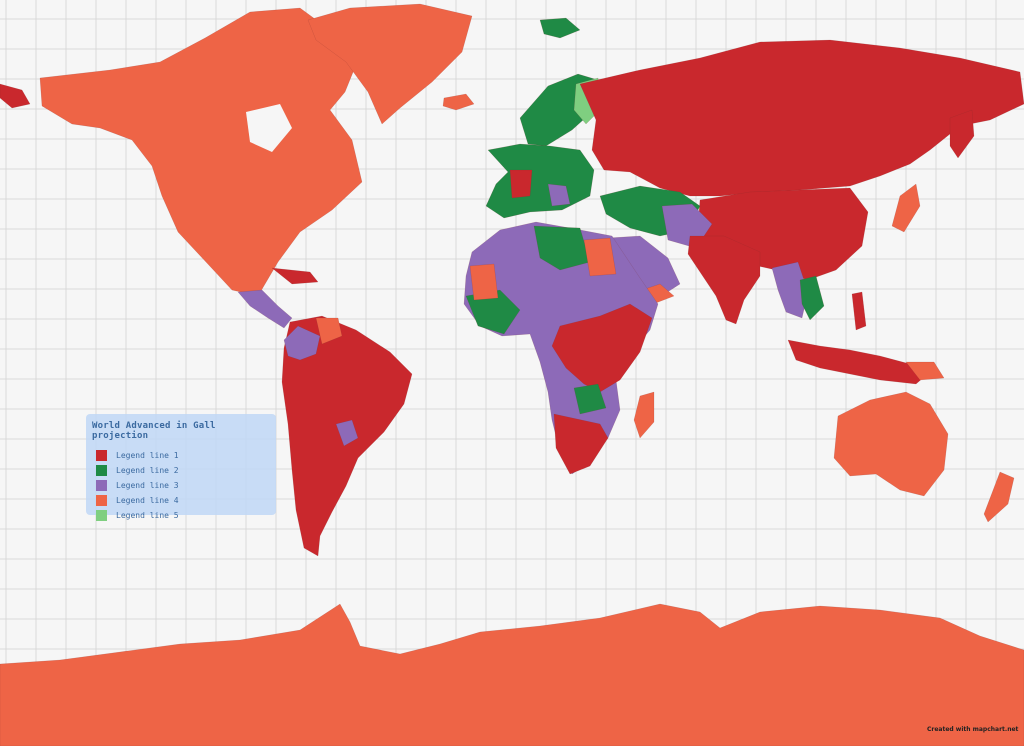 Image resolution: width=1024 pixels, height=746 pixels. What do you see at coordinates (600, 257) in the screenshot?
I see `region-egypt` at bounding box center [600, 257].